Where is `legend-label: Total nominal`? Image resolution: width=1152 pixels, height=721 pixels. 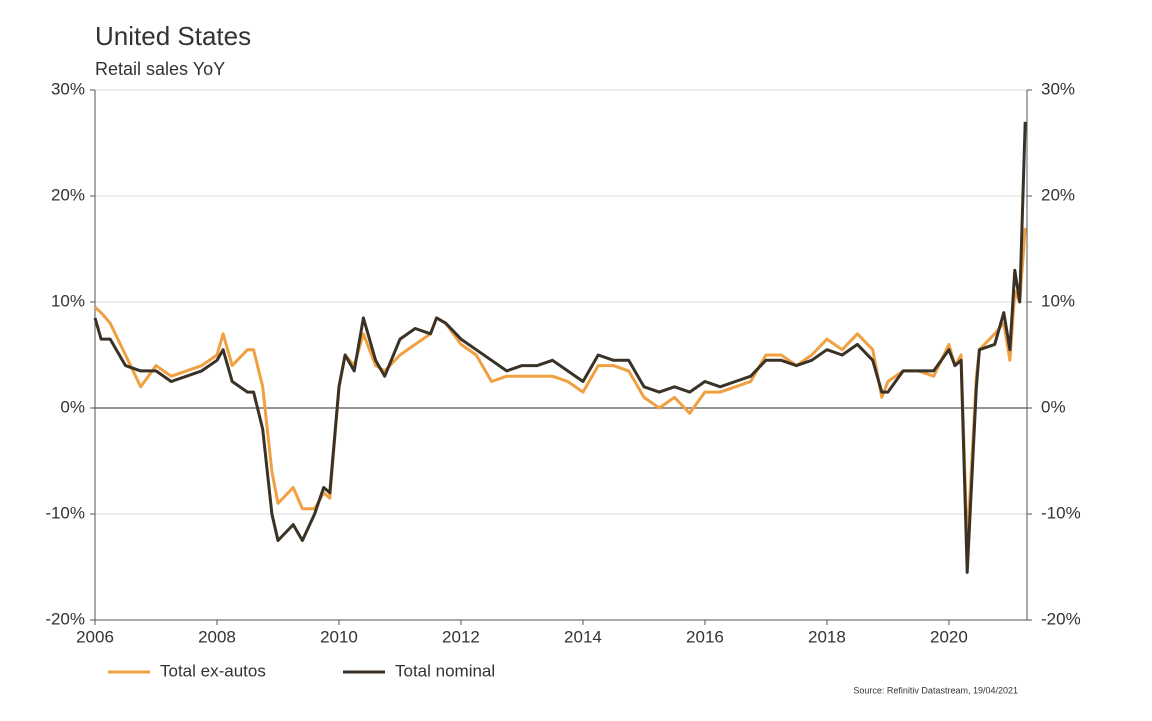 legend-label: Total nominal is located at coordinates (445, 670).